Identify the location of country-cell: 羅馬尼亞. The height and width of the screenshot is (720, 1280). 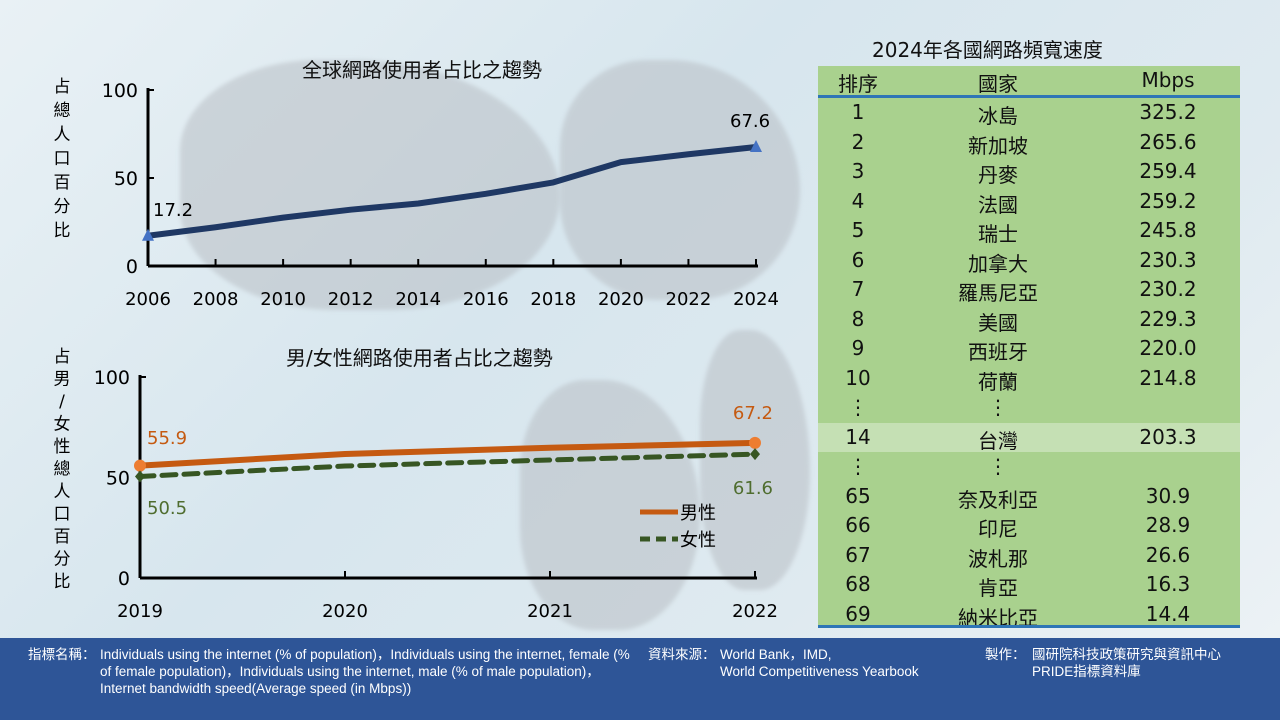
(998, 293).